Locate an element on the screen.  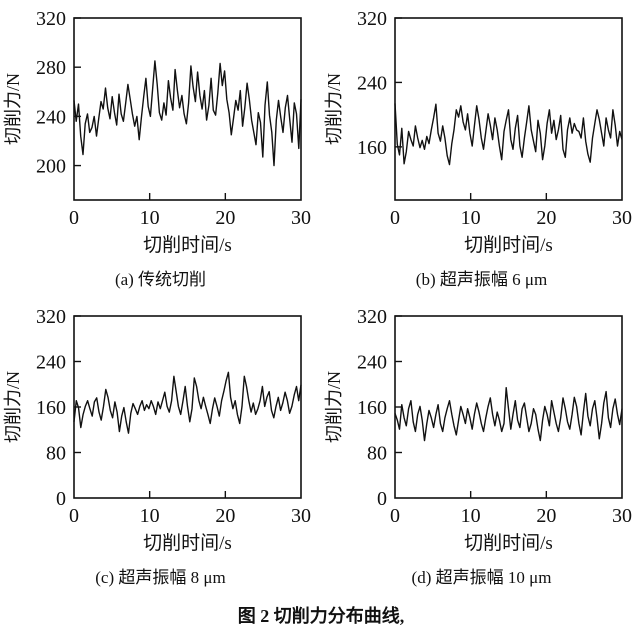
subcaption-a: (a) 传统切削 is located at coordinates (160, 279).